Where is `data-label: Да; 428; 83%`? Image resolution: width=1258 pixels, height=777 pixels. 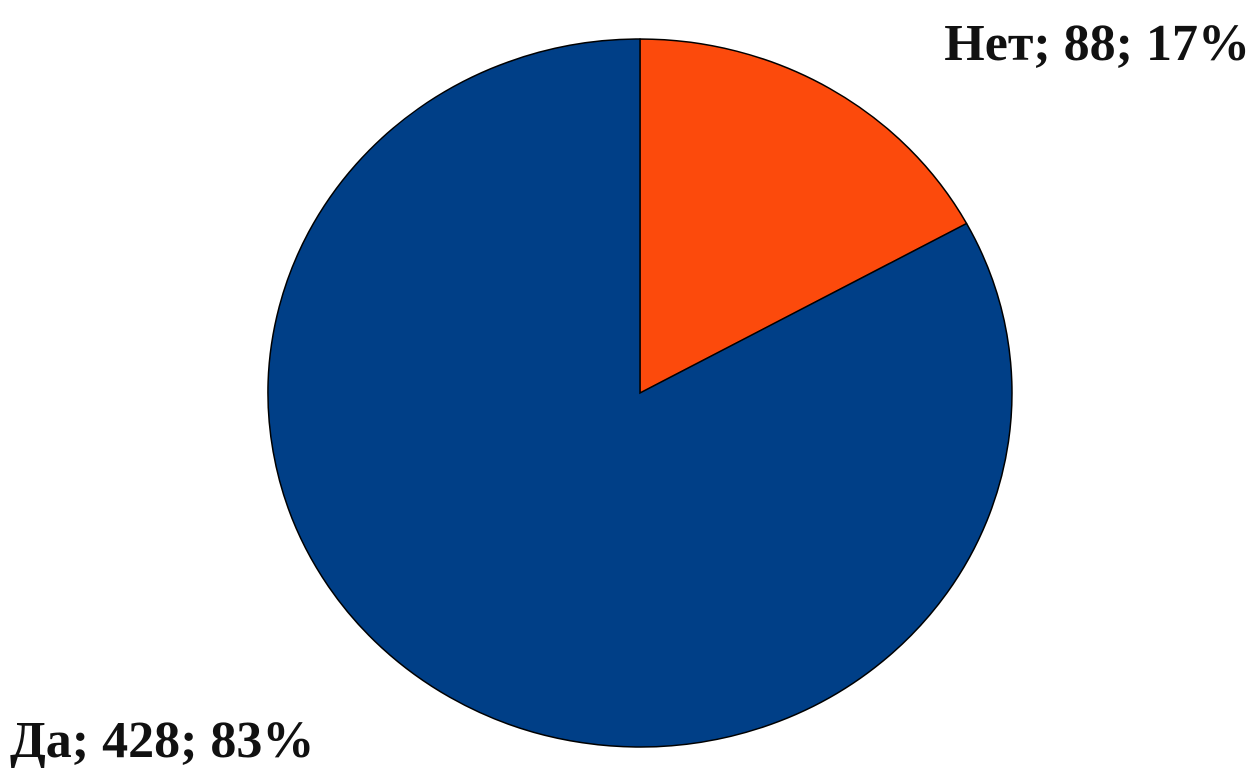 data-label: Да; 428; 83% is located at coordinates (162, 740).